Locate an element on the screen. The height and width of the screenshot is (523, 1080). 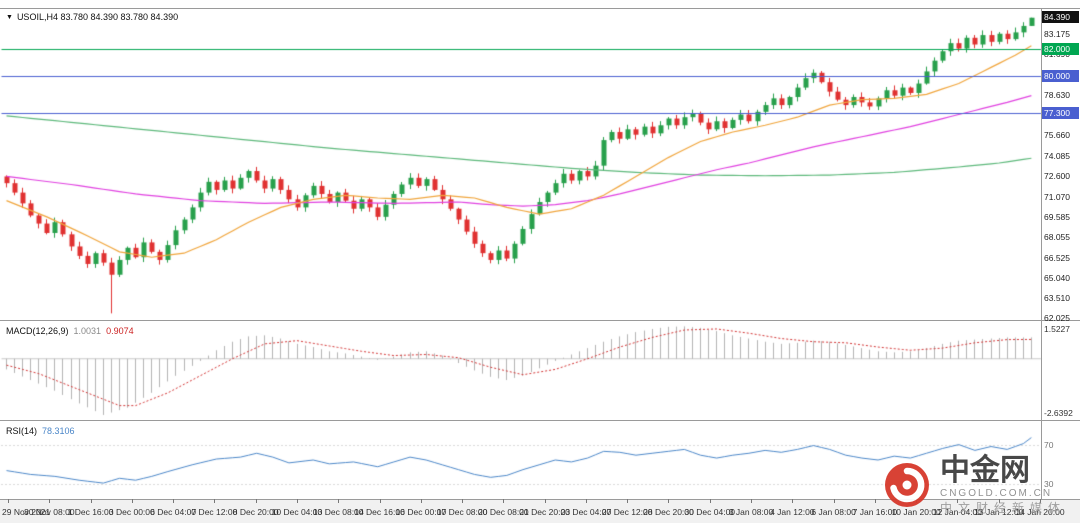
cngold-logo-icon is located at coordinates (906, 485).